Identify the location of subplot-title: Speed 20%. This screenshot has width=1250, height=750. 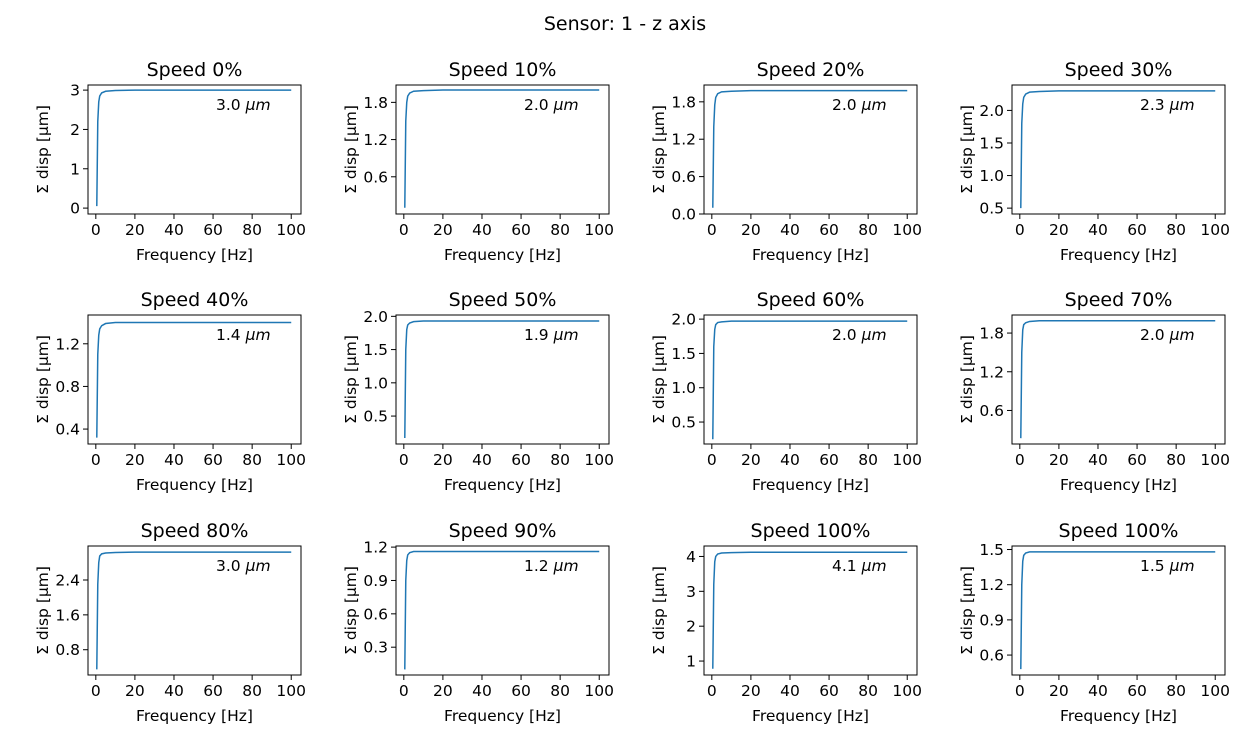
(811, 70).